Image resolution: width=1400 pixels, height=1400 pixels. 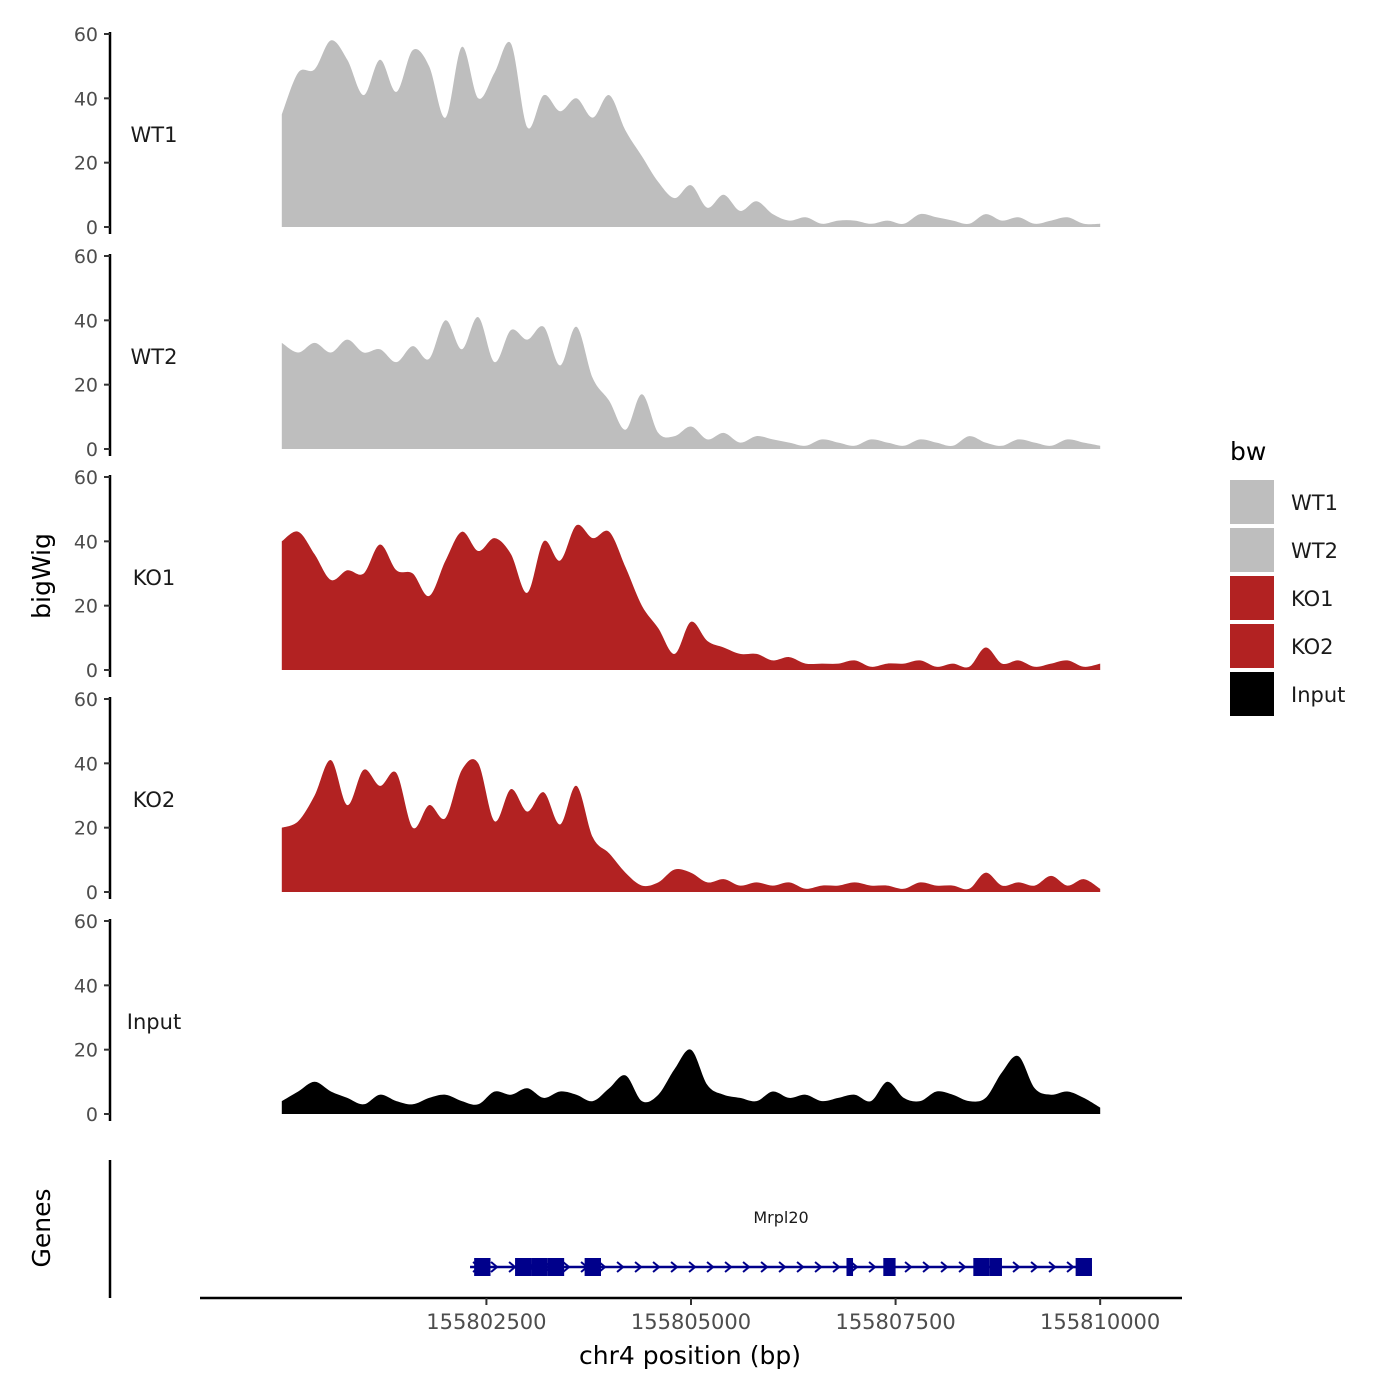 I want to click on gene-track: Mrpl20, so click(x=600, y=1229).